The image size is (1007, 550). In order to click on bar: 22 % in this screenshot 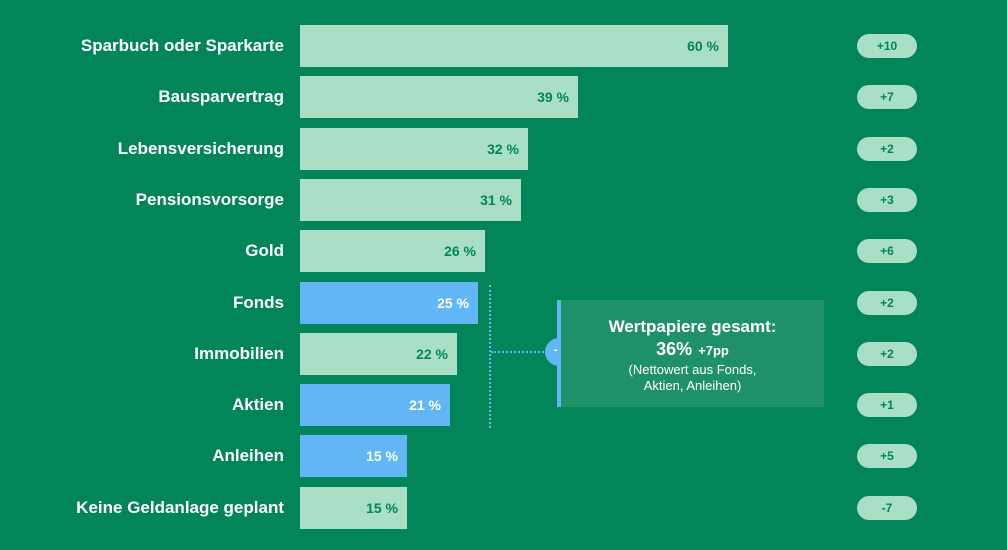, I will do `click(378, 354)`.